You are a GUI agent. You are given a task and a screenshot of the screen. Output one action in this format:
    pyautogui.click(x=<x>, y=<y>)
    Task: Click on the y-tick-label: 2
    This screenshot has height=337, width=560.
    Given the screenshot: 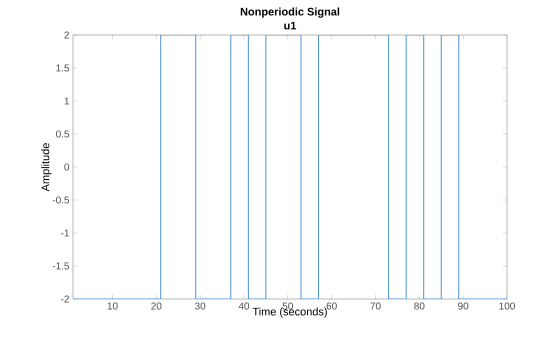 What is the action you would take?
    pyautogui.click(x=66, y=35)
    